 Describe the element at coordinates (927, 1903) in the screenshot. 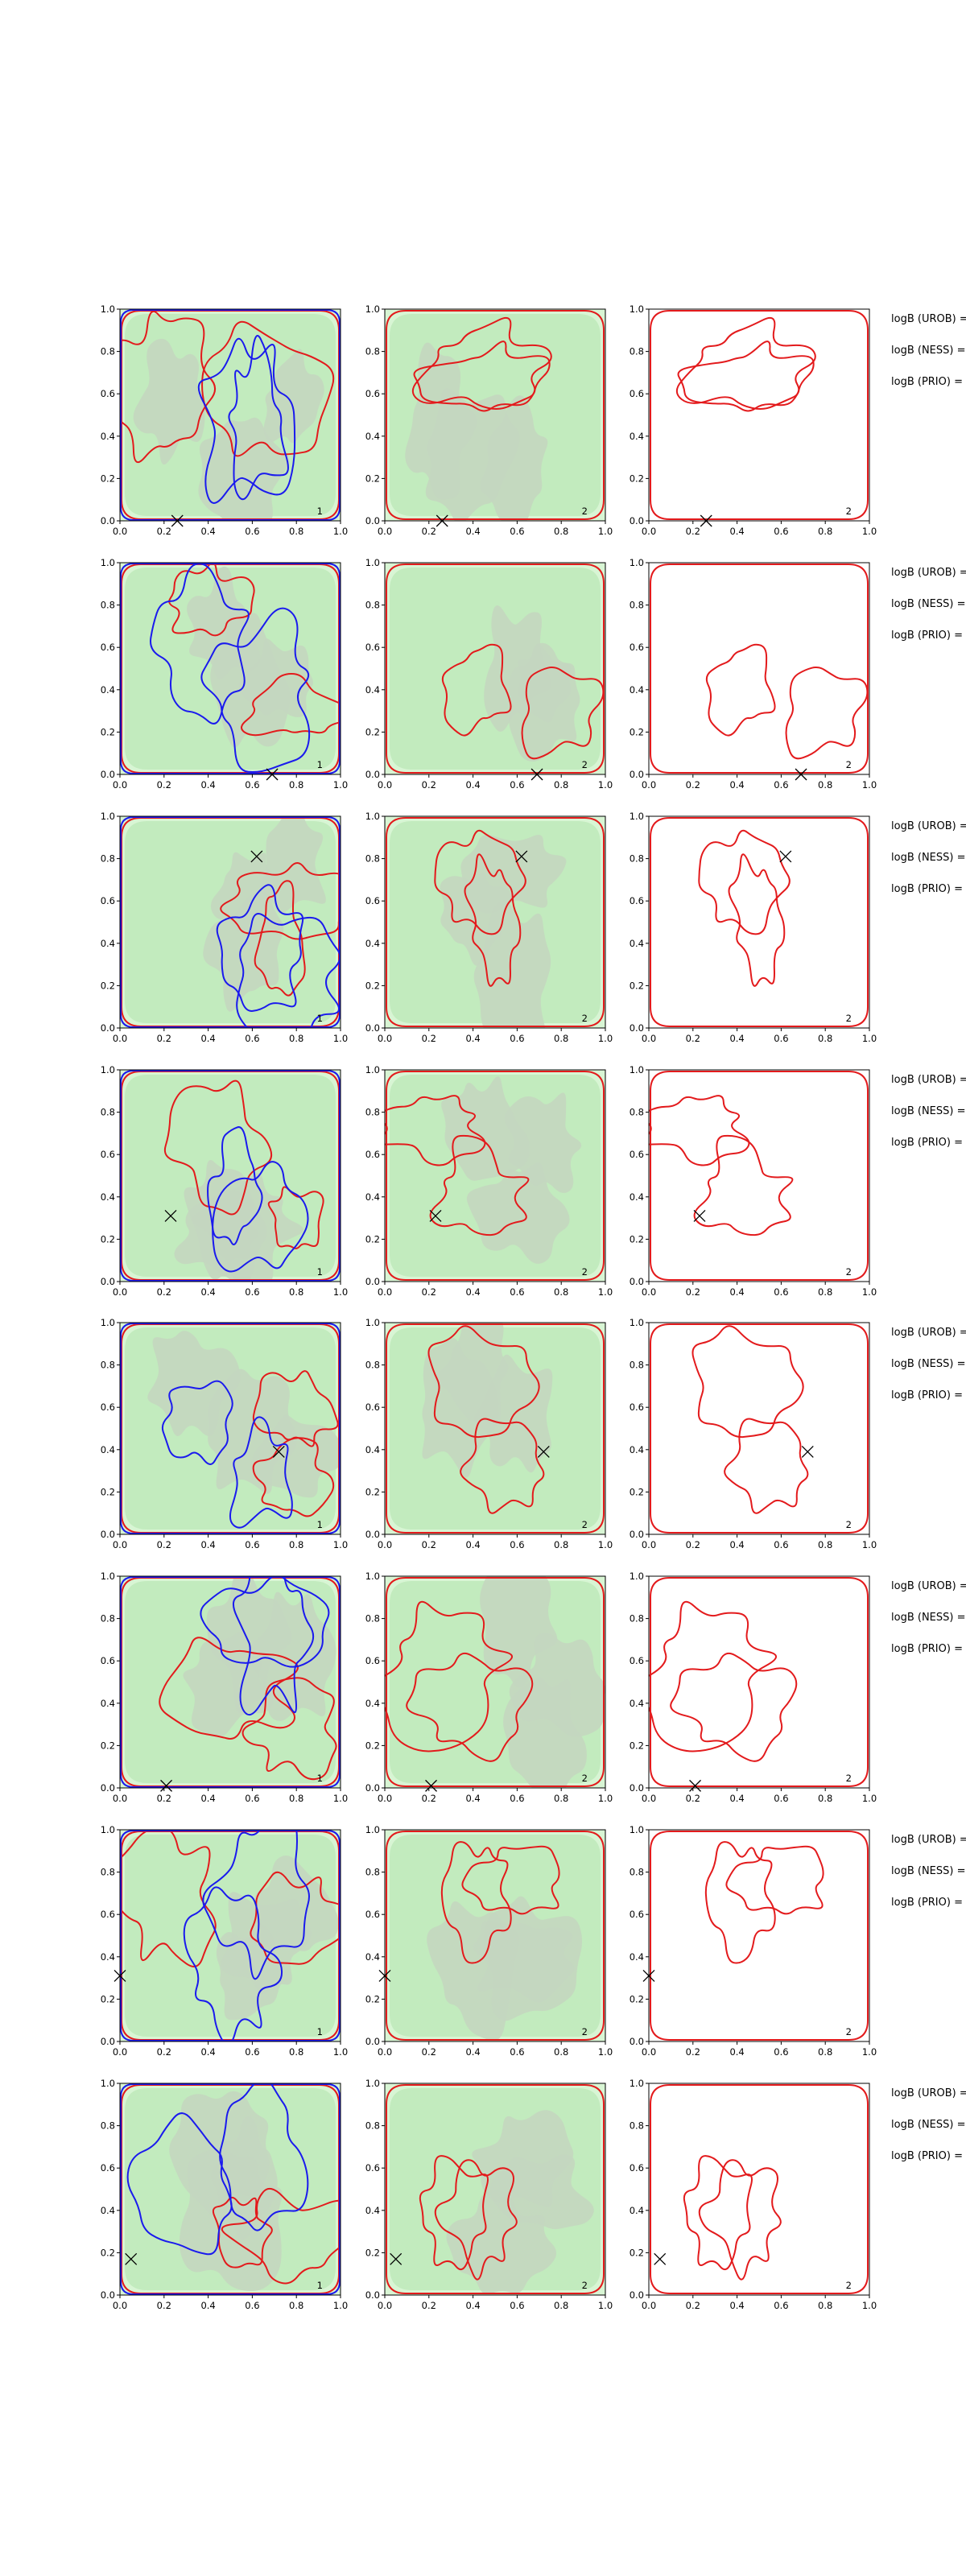

I see `side-label: logB (PRIO) =` at that location.